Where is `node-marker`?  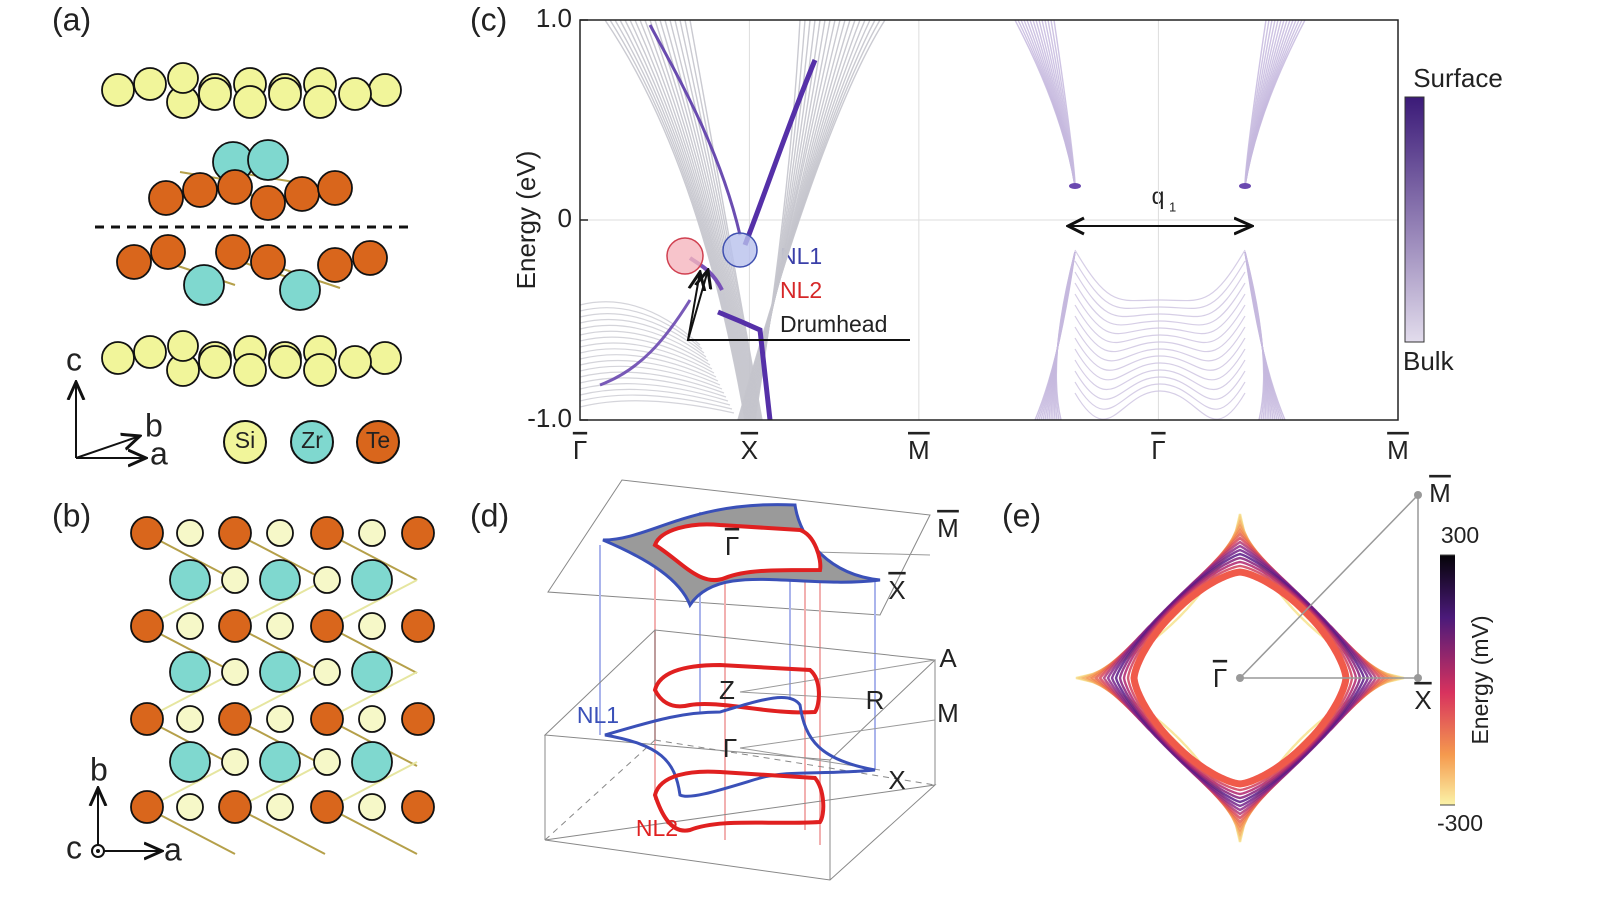
node-marker is located at coordinates (685, 256).